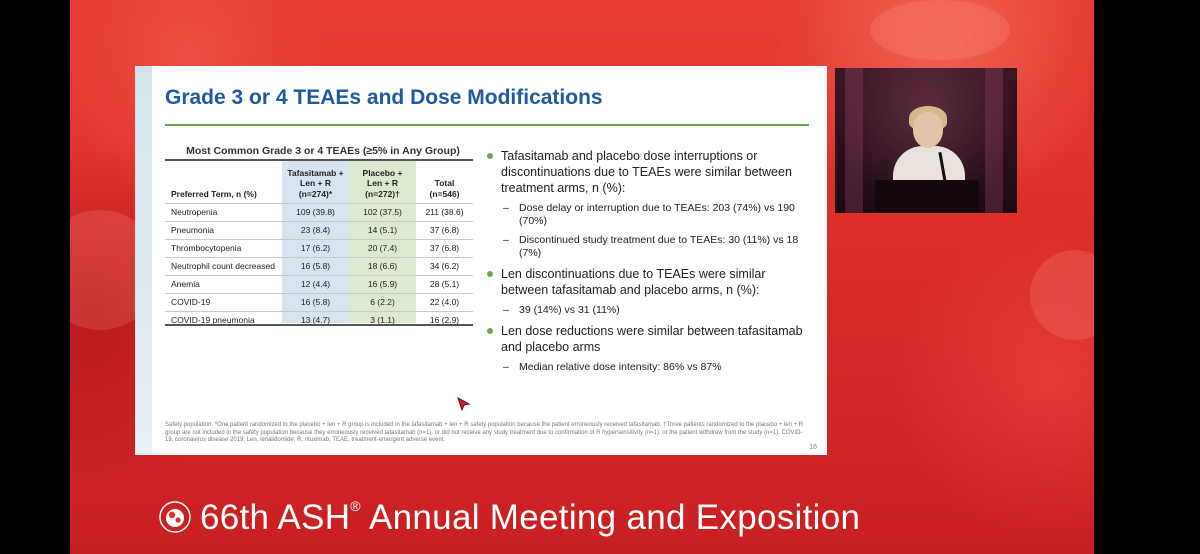  Describe the element at coordinates (927, 196) in the screenshot. I see `podium` at that location.